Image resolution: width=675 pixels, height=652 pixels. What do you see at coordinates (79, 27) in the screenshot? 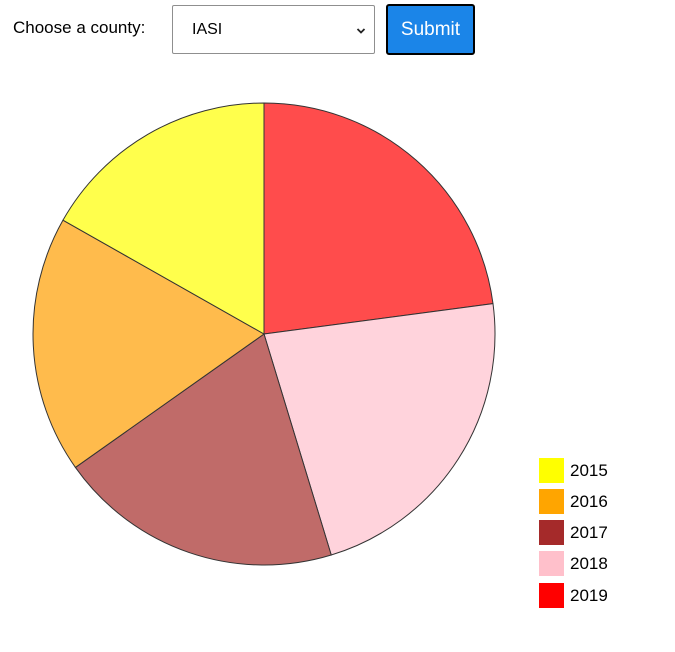
I see `county-label: Choose a county:` at bounding box center [79, 27].